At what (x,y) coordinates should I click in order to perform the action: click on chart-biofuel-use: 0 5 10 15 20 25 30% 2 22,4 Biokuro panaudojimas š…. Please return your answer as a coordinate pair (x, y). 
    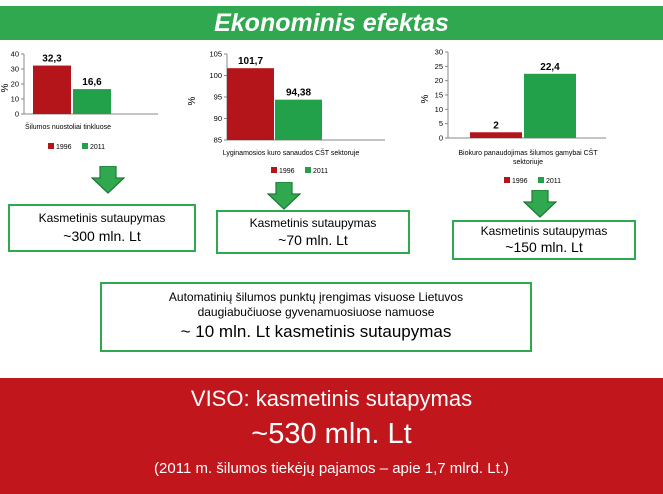
    Looking at the image, I should click on (535, 114).